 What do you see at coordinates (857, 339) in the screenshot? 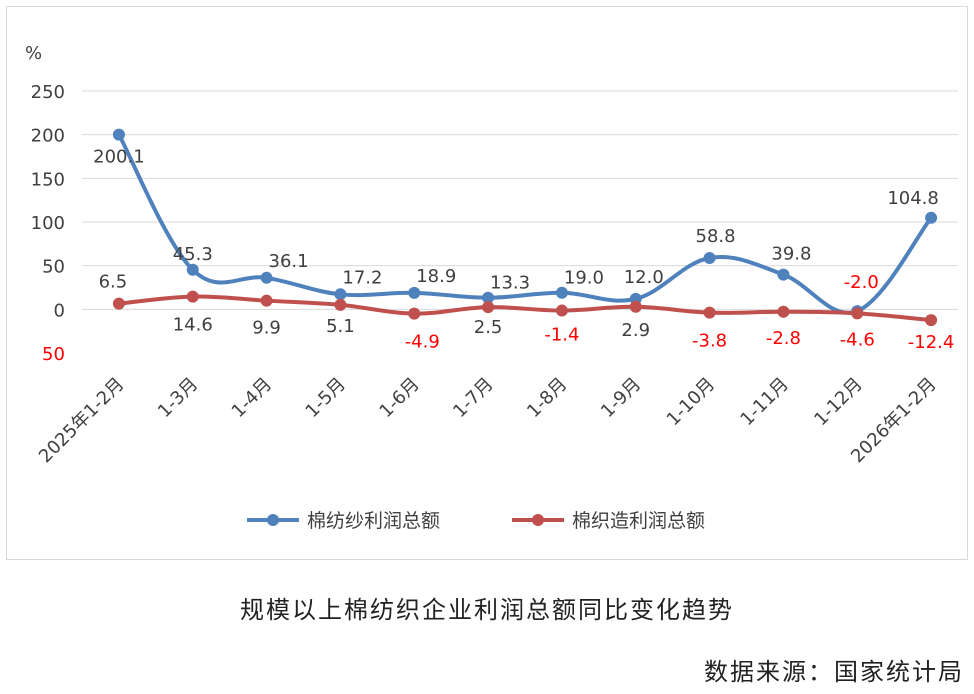
I see `data-label: -4.6` at bounding box center [857, 339].